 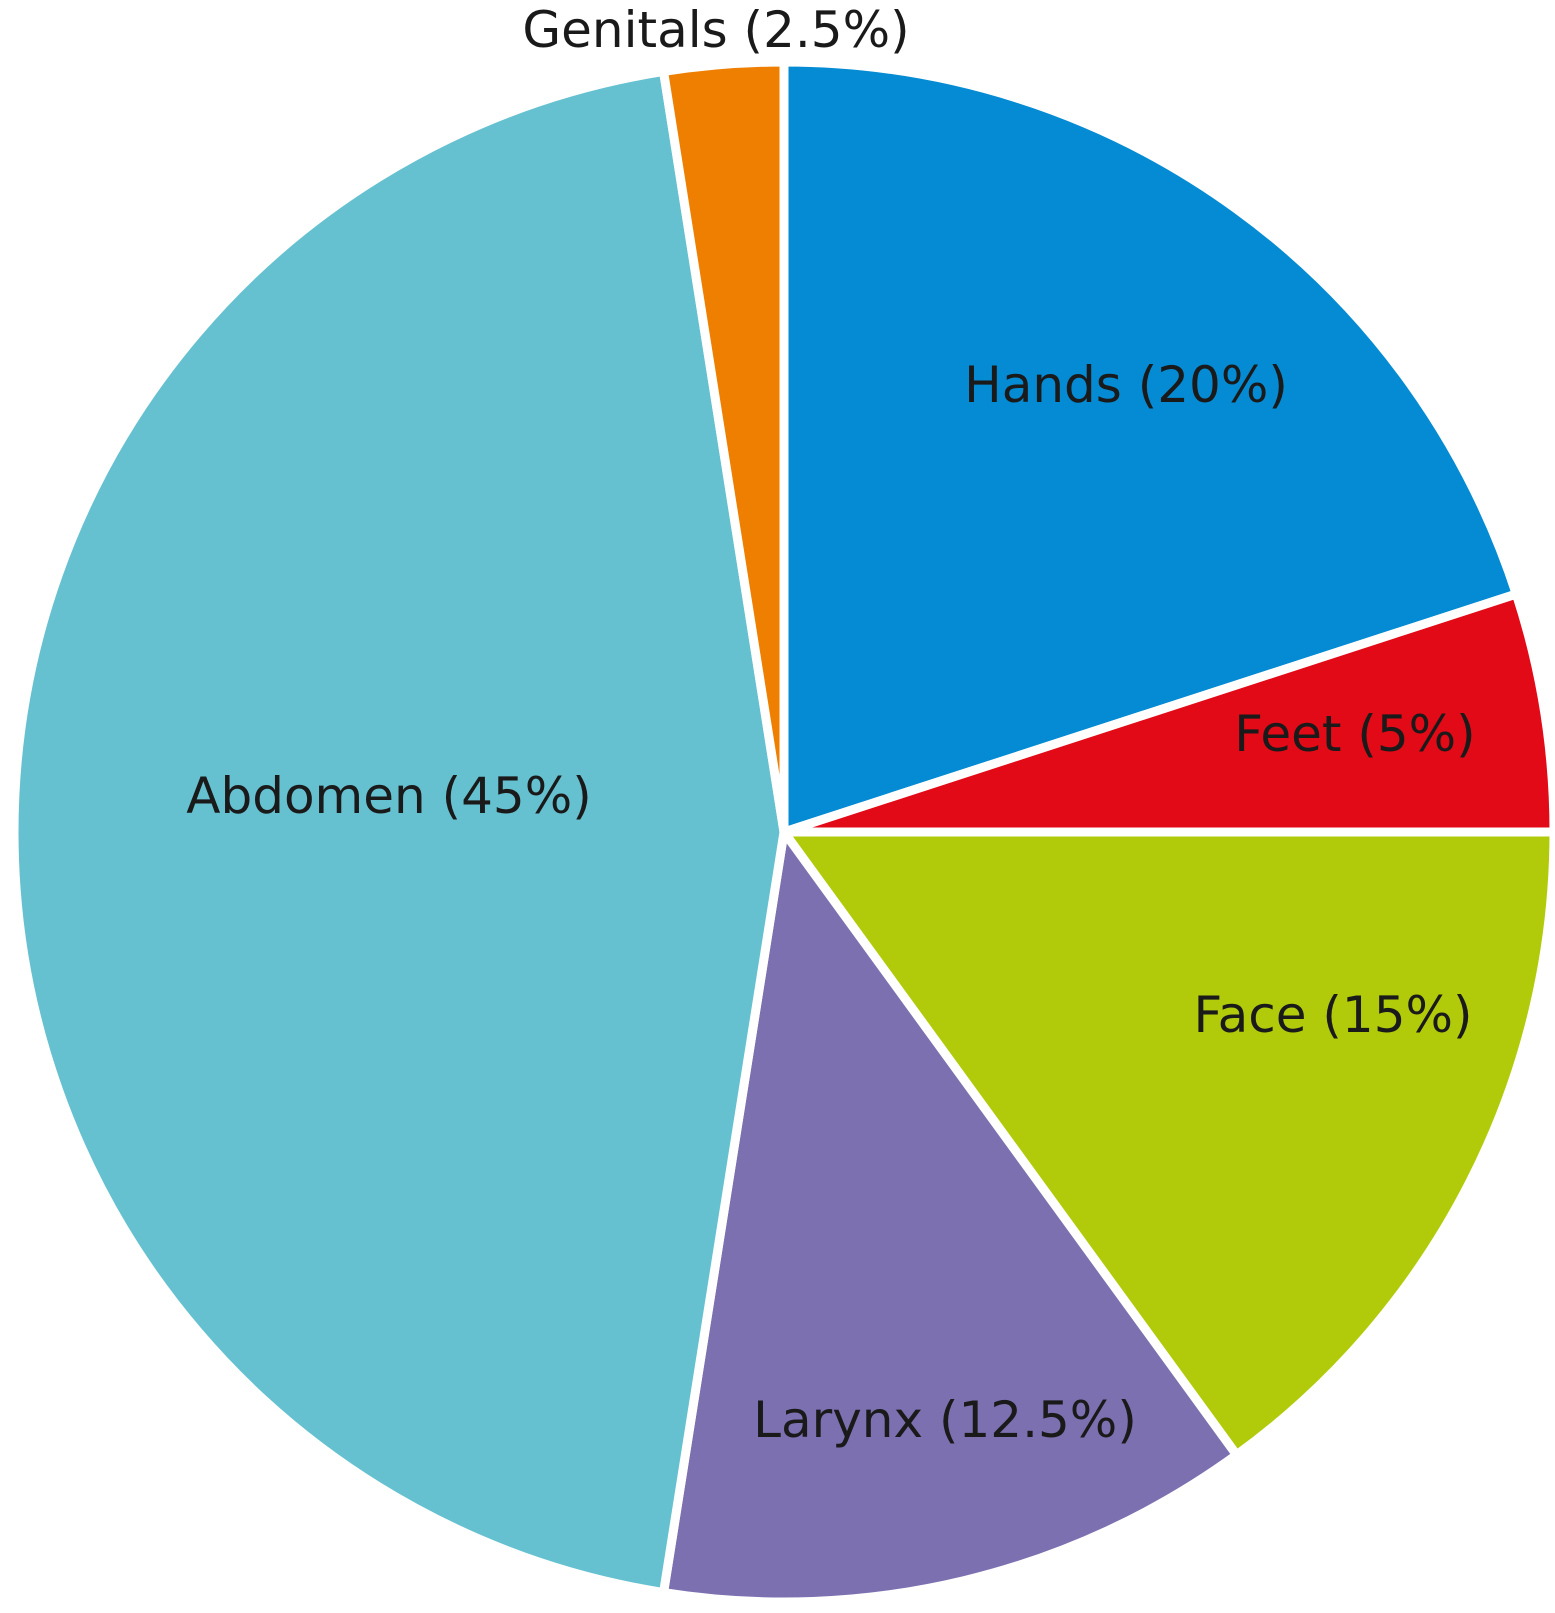 What do you see at coordinates (945, 1420) in the screenshot?
I see `pie-label-larynx: Larynx (12.5%)` at bounding box center [945, 1420].